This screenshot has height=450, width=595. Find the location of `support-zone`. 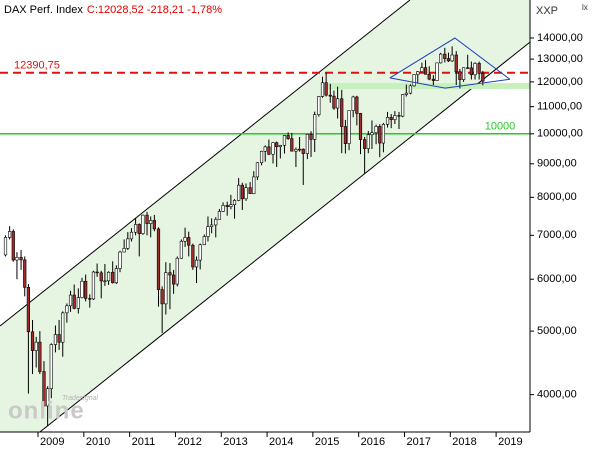

support-zone is located at coordinates (428, 86).